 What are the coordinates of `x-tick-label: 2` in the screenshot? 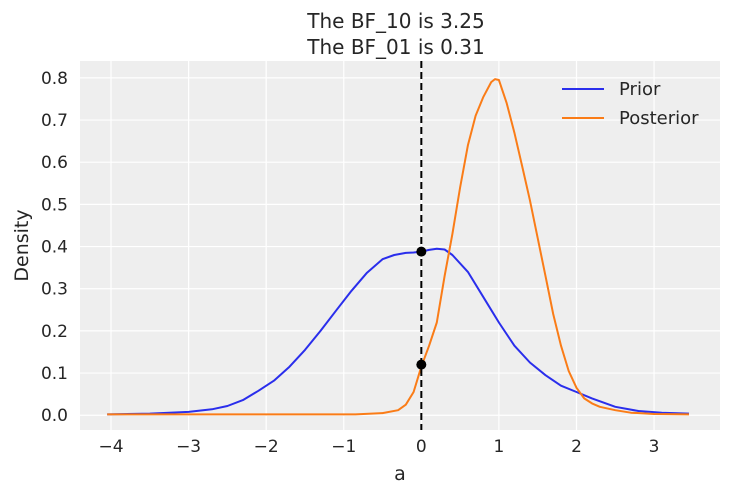 It's located at (576, 447).